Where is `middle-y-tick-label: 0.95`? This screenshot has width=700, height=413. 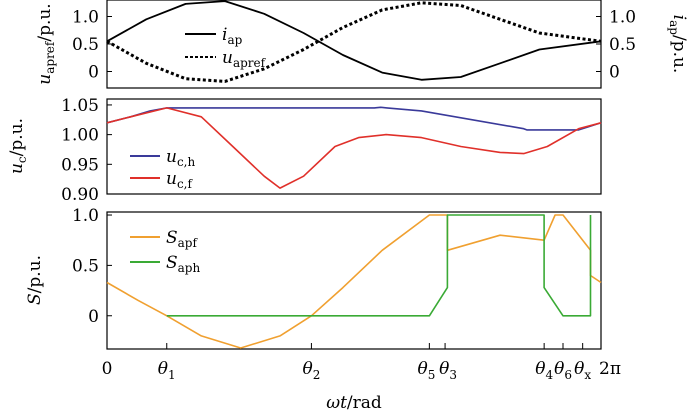 middle-y-tick-label: 0.95 is located at coordinates (80, 165).